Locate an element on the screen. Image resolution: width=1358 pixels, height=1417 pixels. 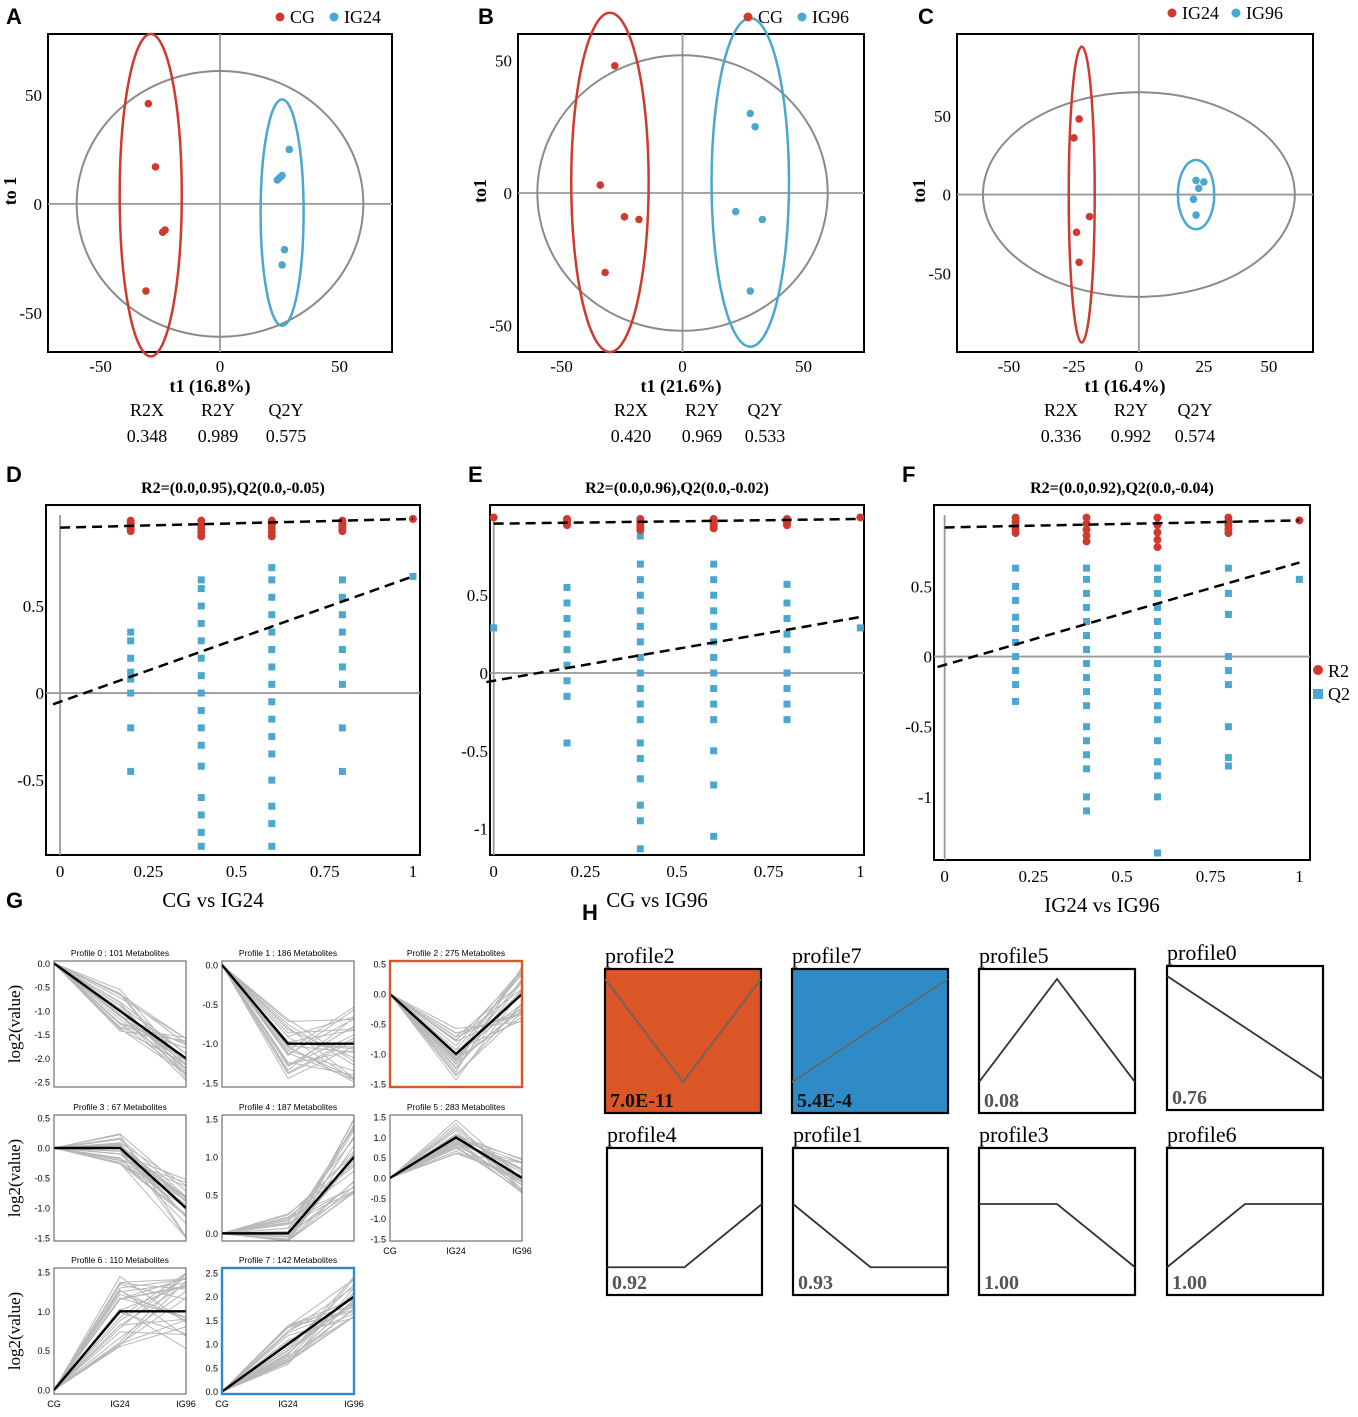
y-tick-label: -2.5 is located at coordinates (42, 1083).